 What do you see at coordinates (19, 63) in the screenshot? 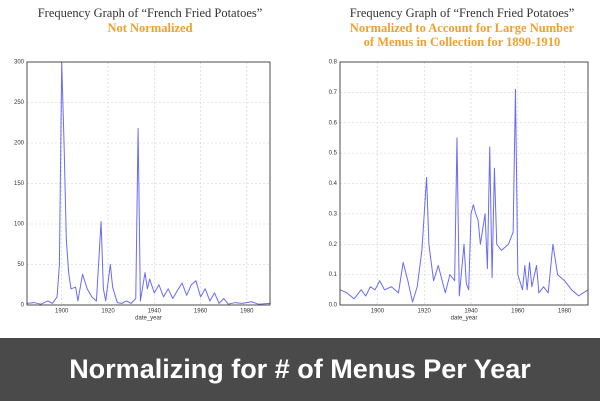
I see `y-tick-label: 300` at bounding box center [19, 63].